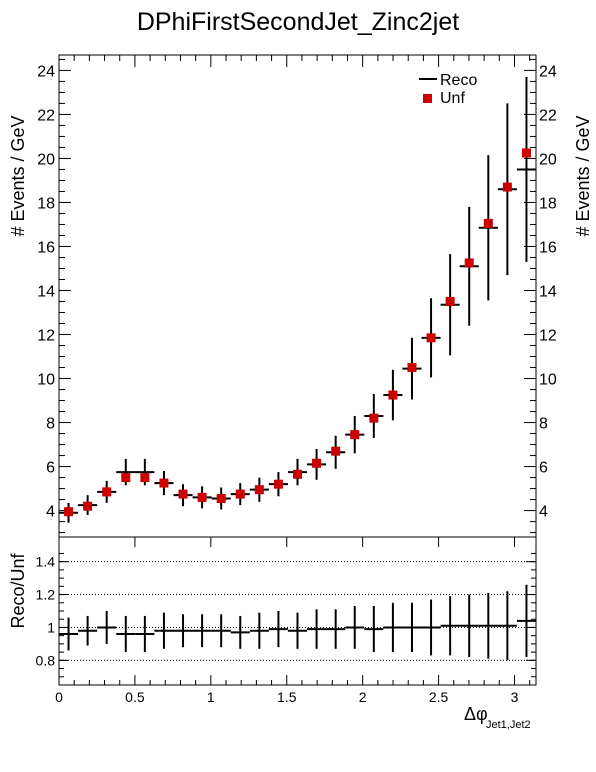 This screenshot has width=596, height=772. I want to click on y-tick-label-right: 24, so click(548, 71).